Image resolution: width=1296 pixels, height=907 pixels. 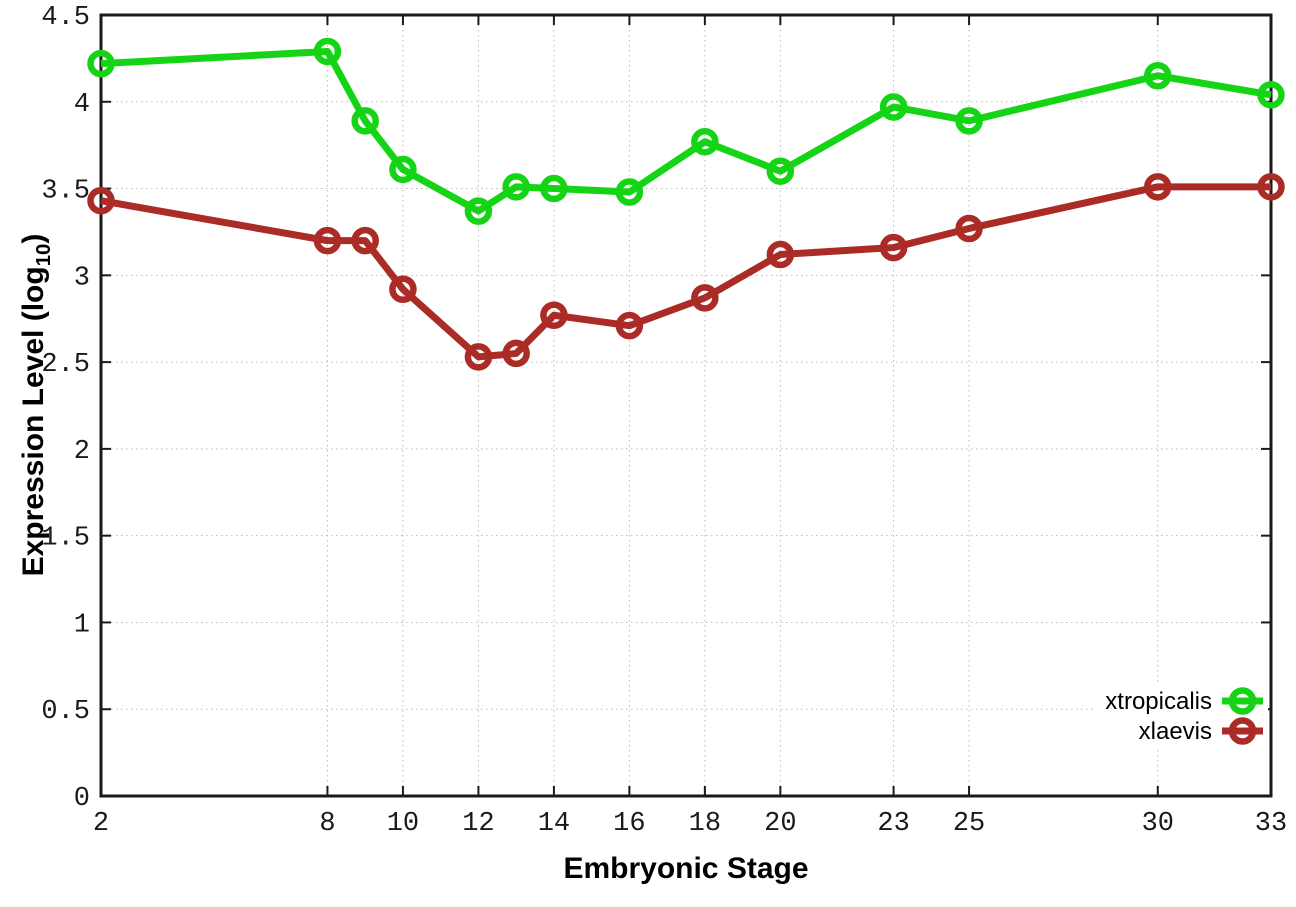 I want to click on y-tick-label: 0, so click(x=82, y=799).